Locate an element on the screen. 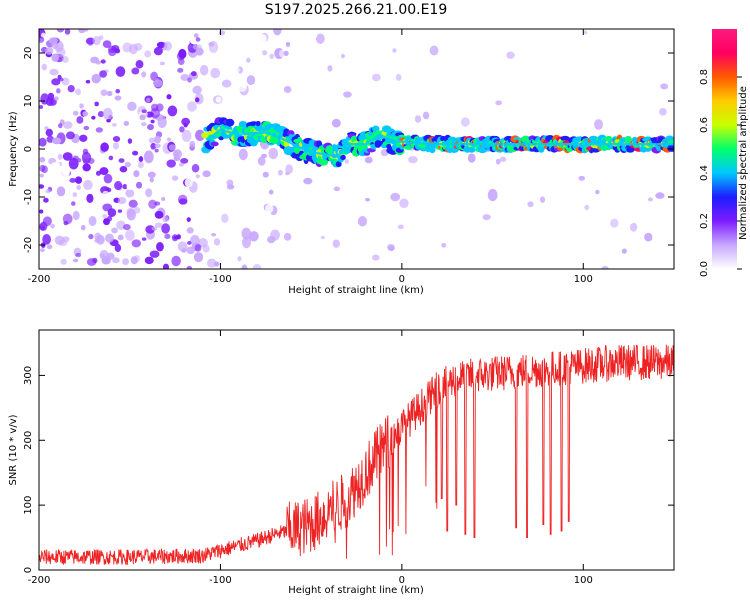 The height and width of the screenshot is (600, 750). spectrogram-y-tick-label: 10 is located at coordinates (28, 101).